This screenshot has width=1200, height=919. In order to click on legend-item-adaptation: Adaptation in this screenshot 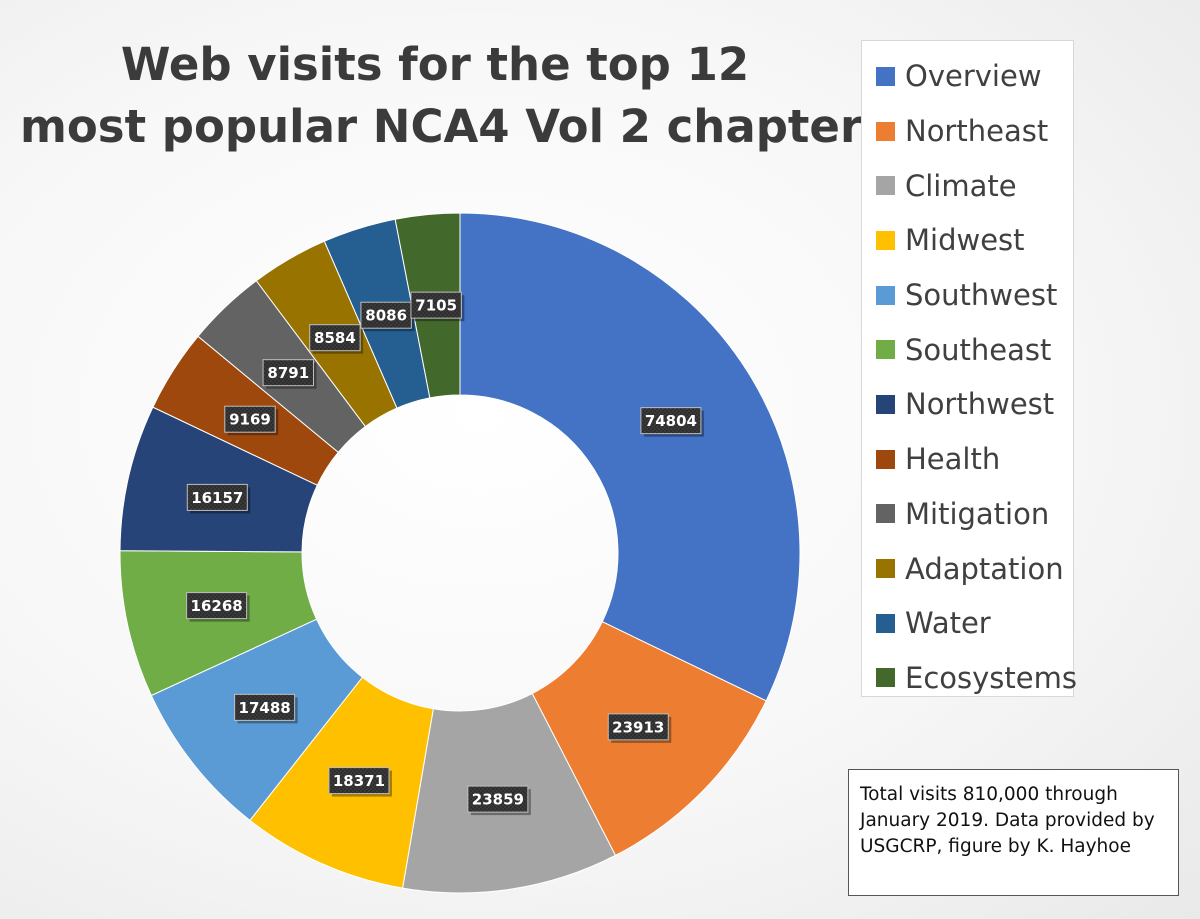, I will do `click(967, 568)`.